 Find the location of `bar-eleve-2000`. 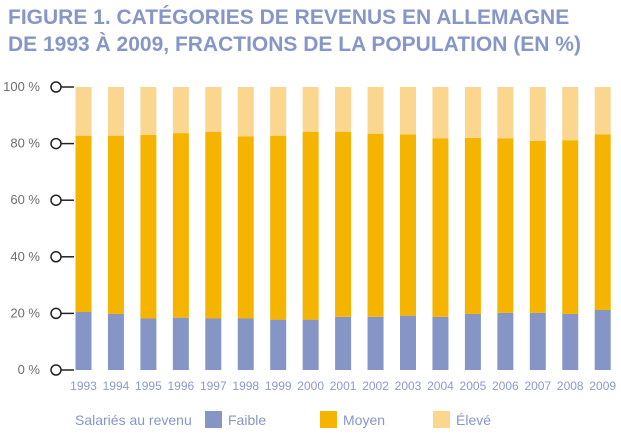

bar-eleve-2000 is located at coordinates (310, 109).